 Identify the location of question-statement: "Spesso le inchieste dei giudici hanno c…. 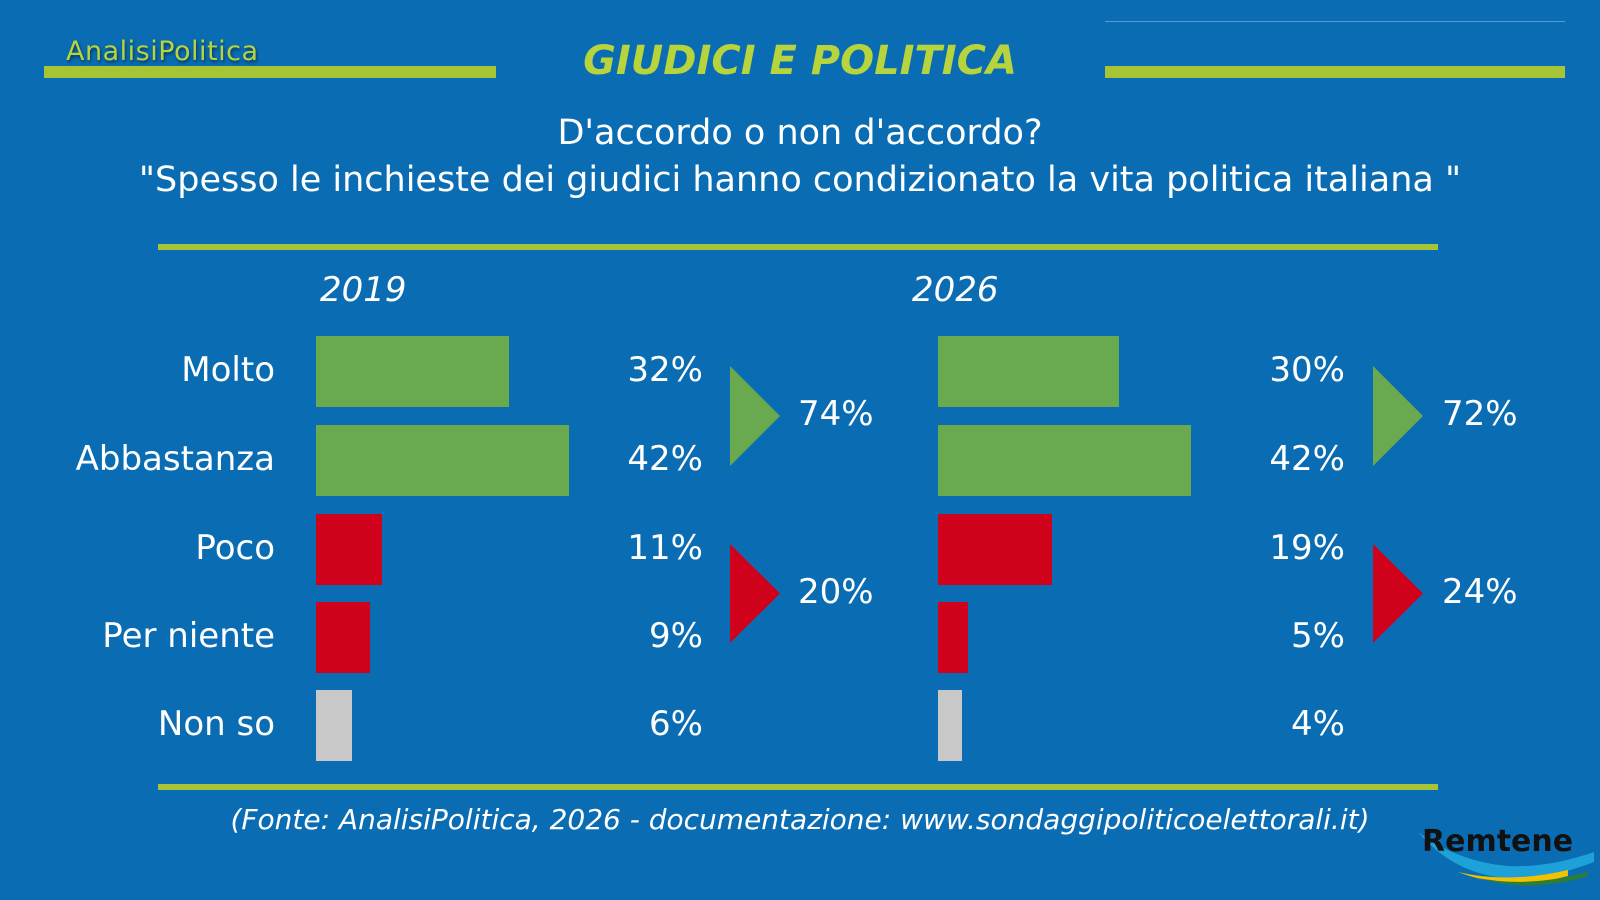
(800, 180).